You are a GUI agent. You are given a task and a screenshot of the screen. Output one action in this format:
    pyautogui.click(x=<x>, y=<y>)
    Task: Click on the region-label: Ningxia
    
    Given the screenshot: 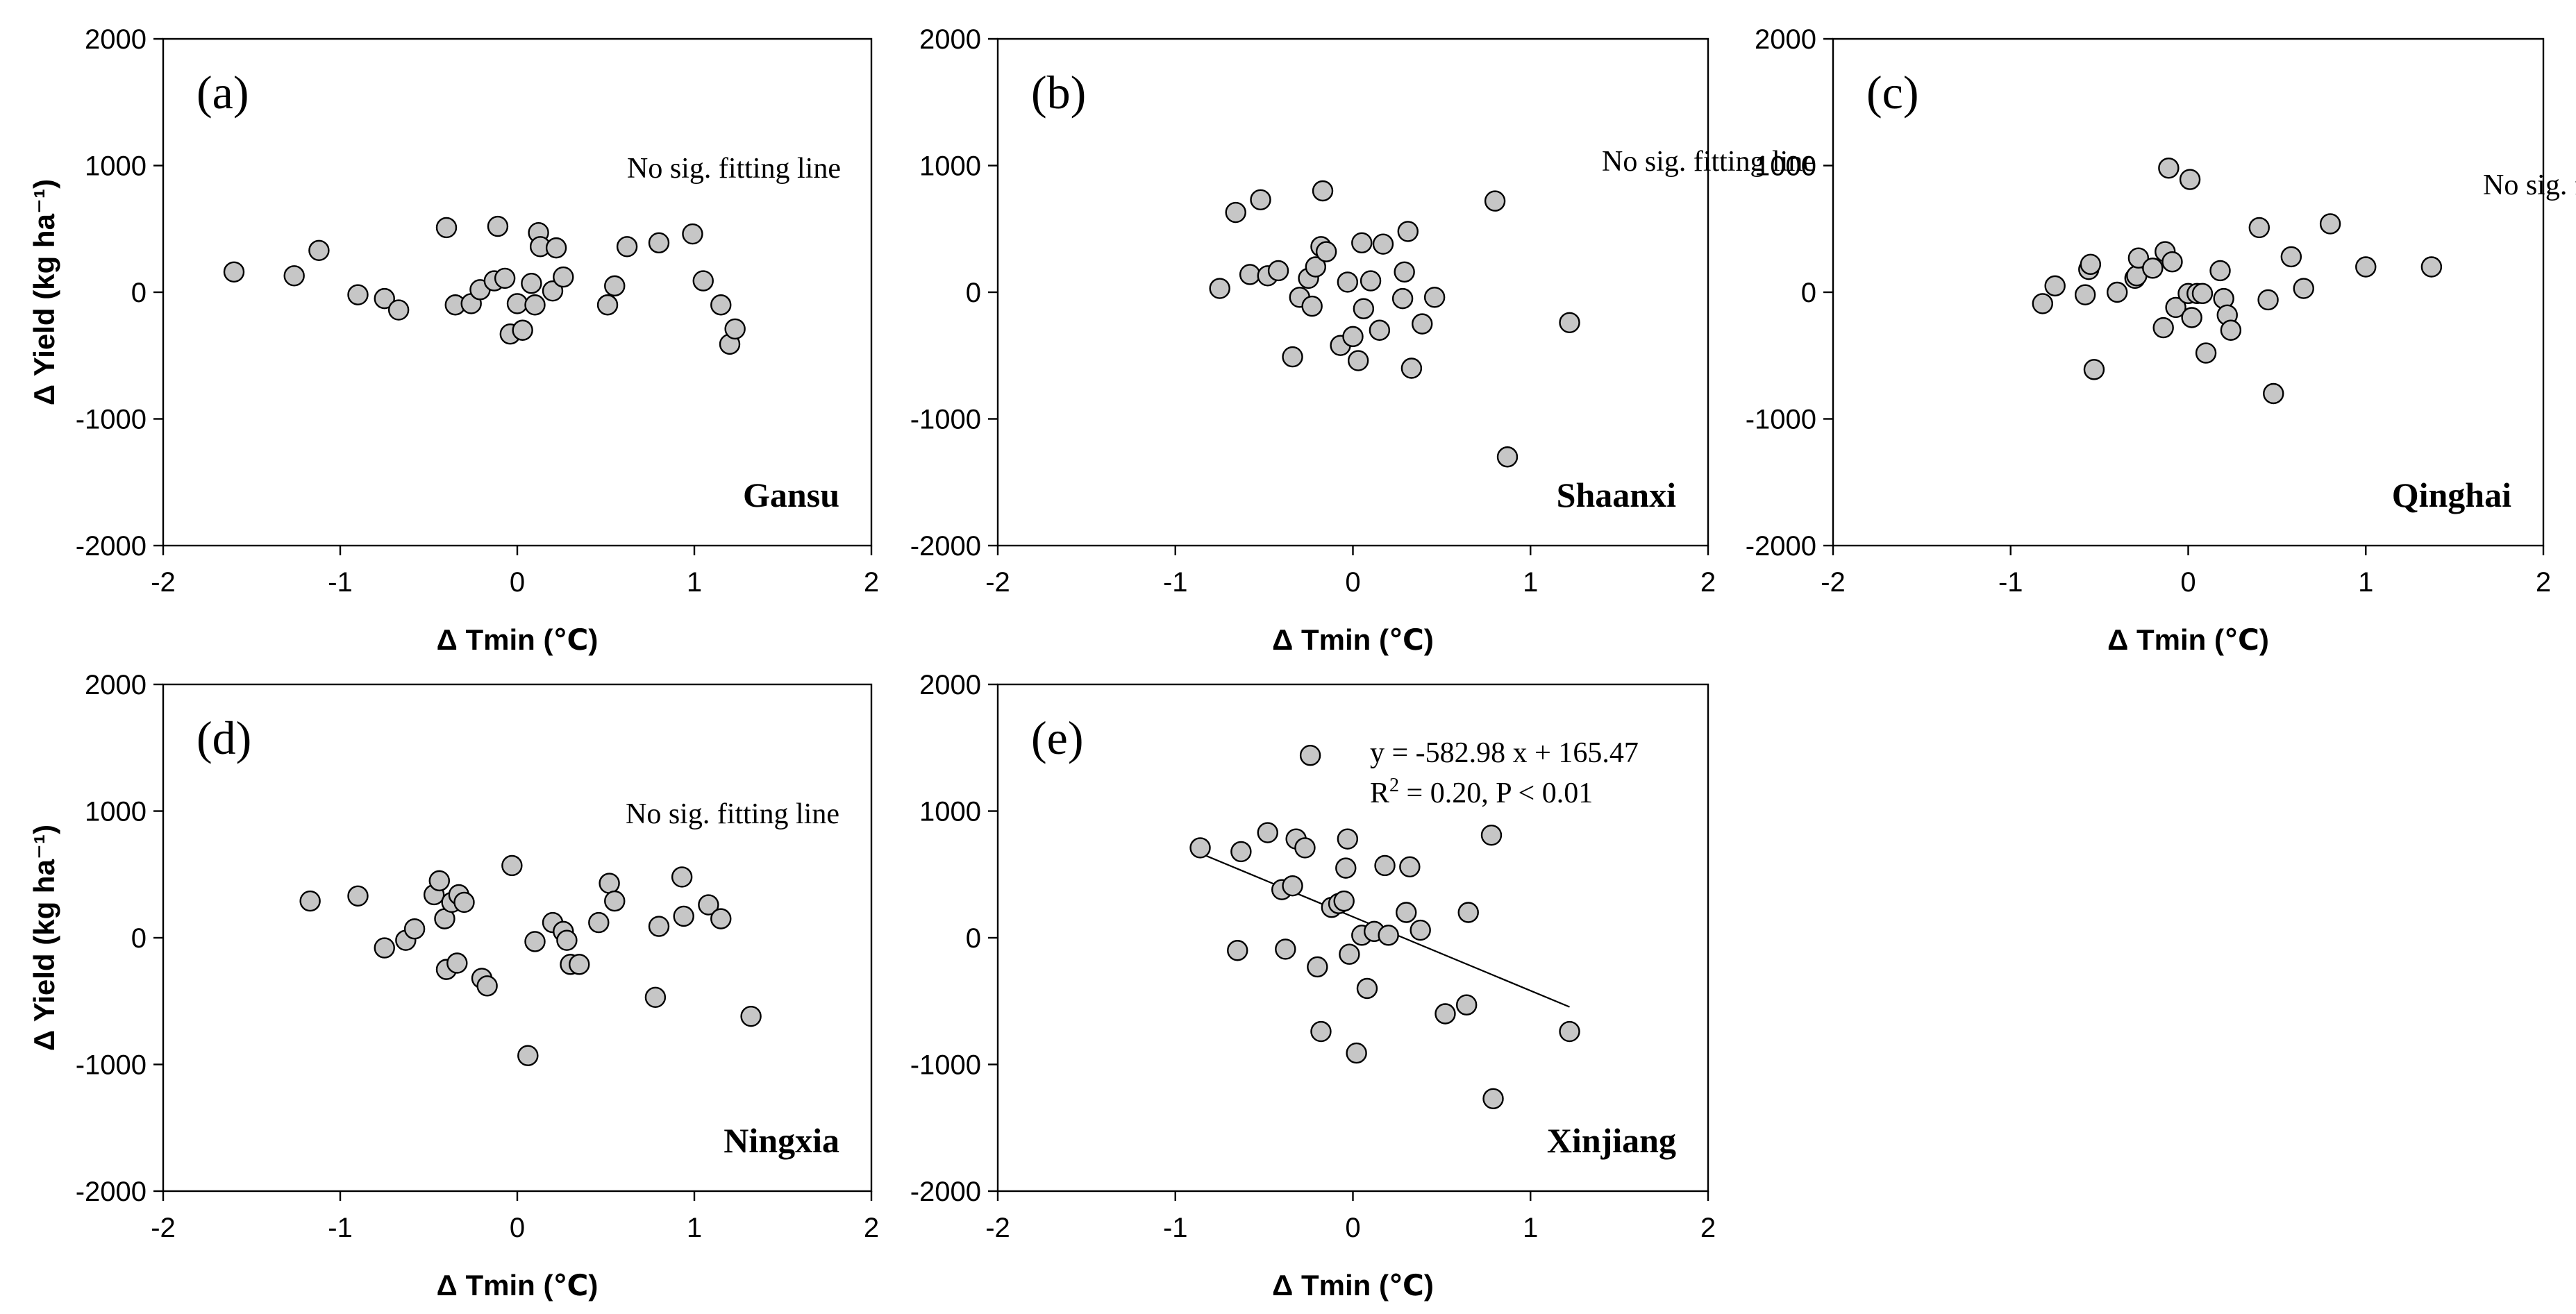 What is the action you would take?
    pyautogui.click(x=782, y=1140)
    